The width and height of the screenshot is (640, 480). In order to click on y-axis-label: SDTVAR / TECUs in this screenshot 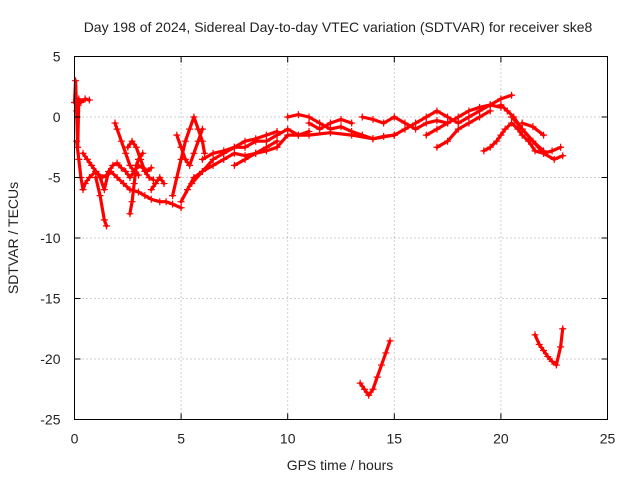, I will do `click(13, 238)`.